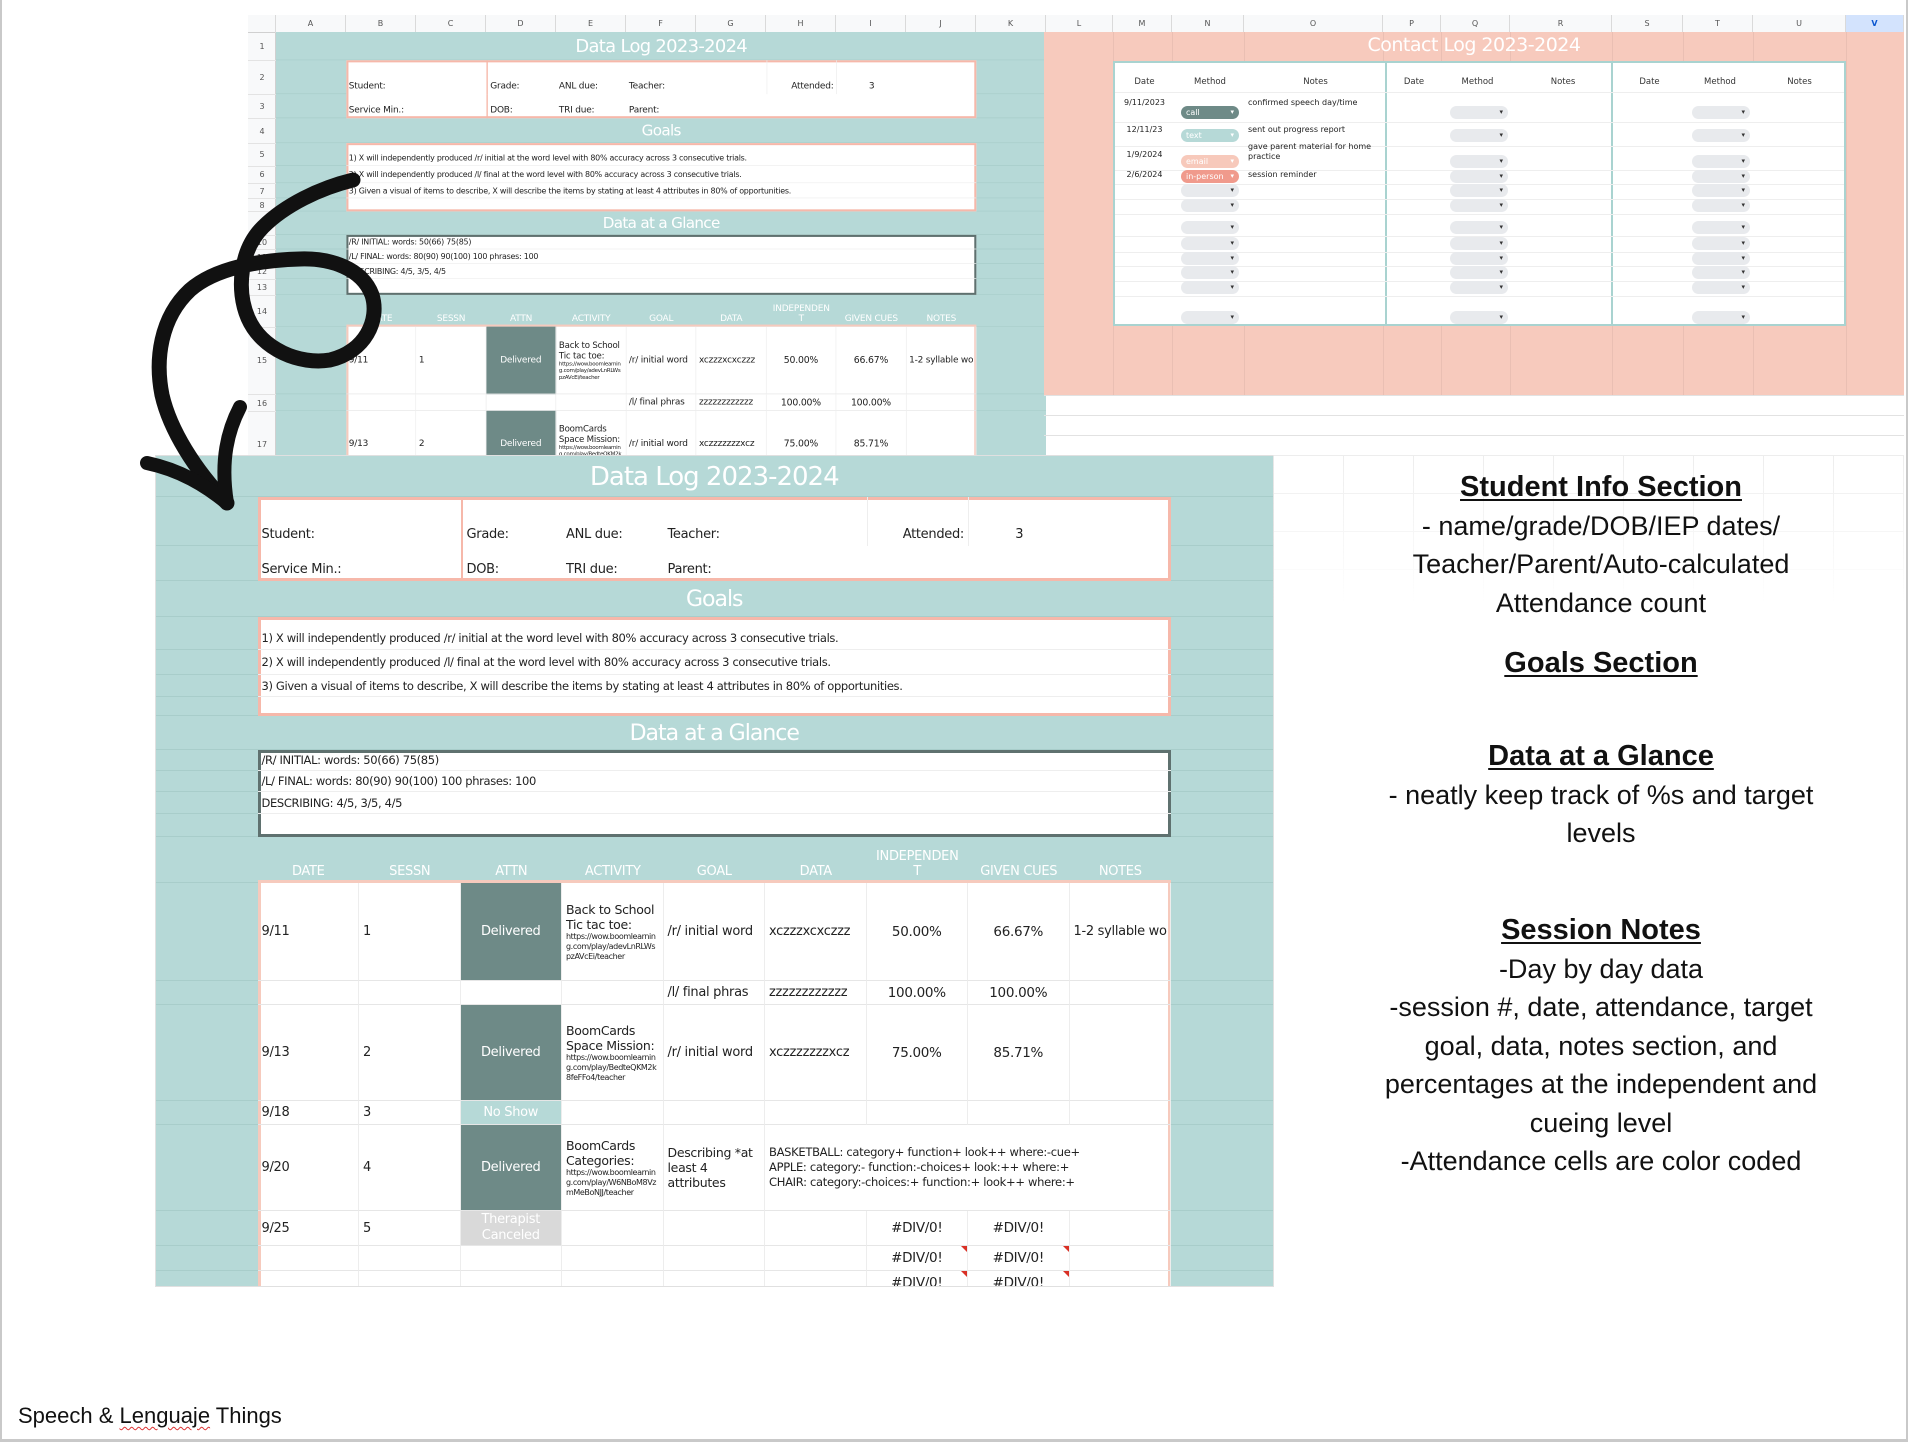 Image resolution: width=1922 pixels, height=1444 pixels. Describe the element at coordinates (917, 993) in the screenshot. I see `independent-cell: 100.00%` at that location.